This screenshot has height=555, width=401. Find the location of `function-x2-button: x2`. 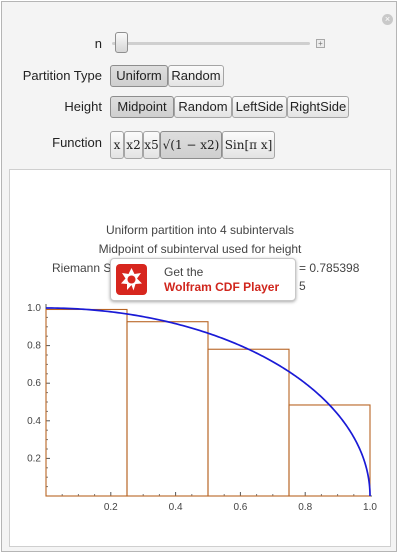

function-x2-button: x2 is located at coordinates (133, 145).